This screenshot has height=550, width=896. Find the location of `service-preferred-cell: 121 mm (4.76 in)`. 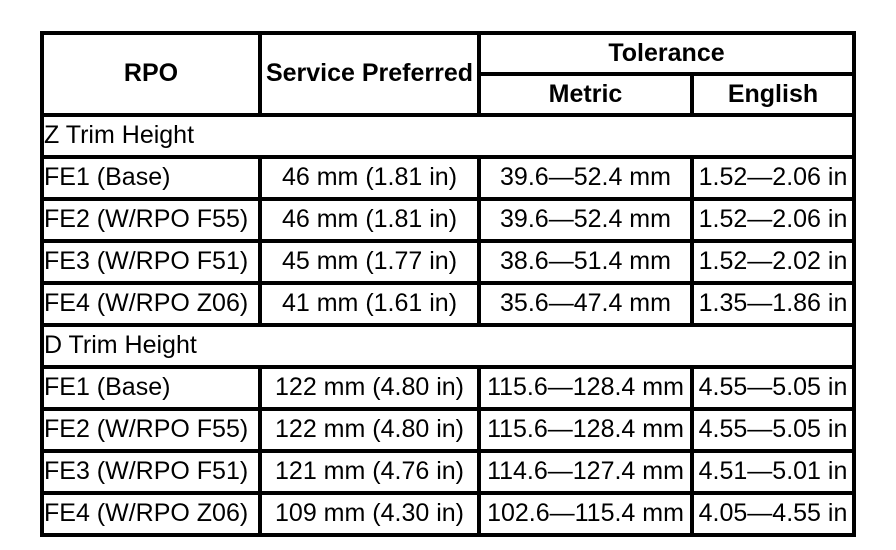

service-preferred-cell: 121 mm (4.76 in) is located at coordinates (369, 472).